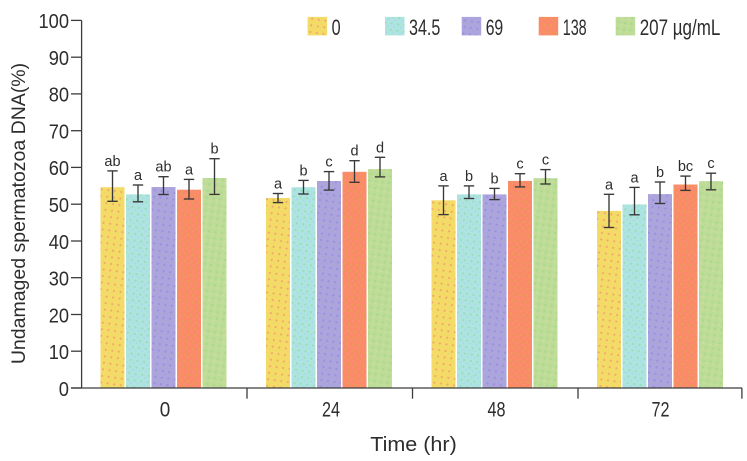 The image size is (747, 461). I want to click on svg-text: Undamaged spermatozoa DNA(%), so click(19, 213).